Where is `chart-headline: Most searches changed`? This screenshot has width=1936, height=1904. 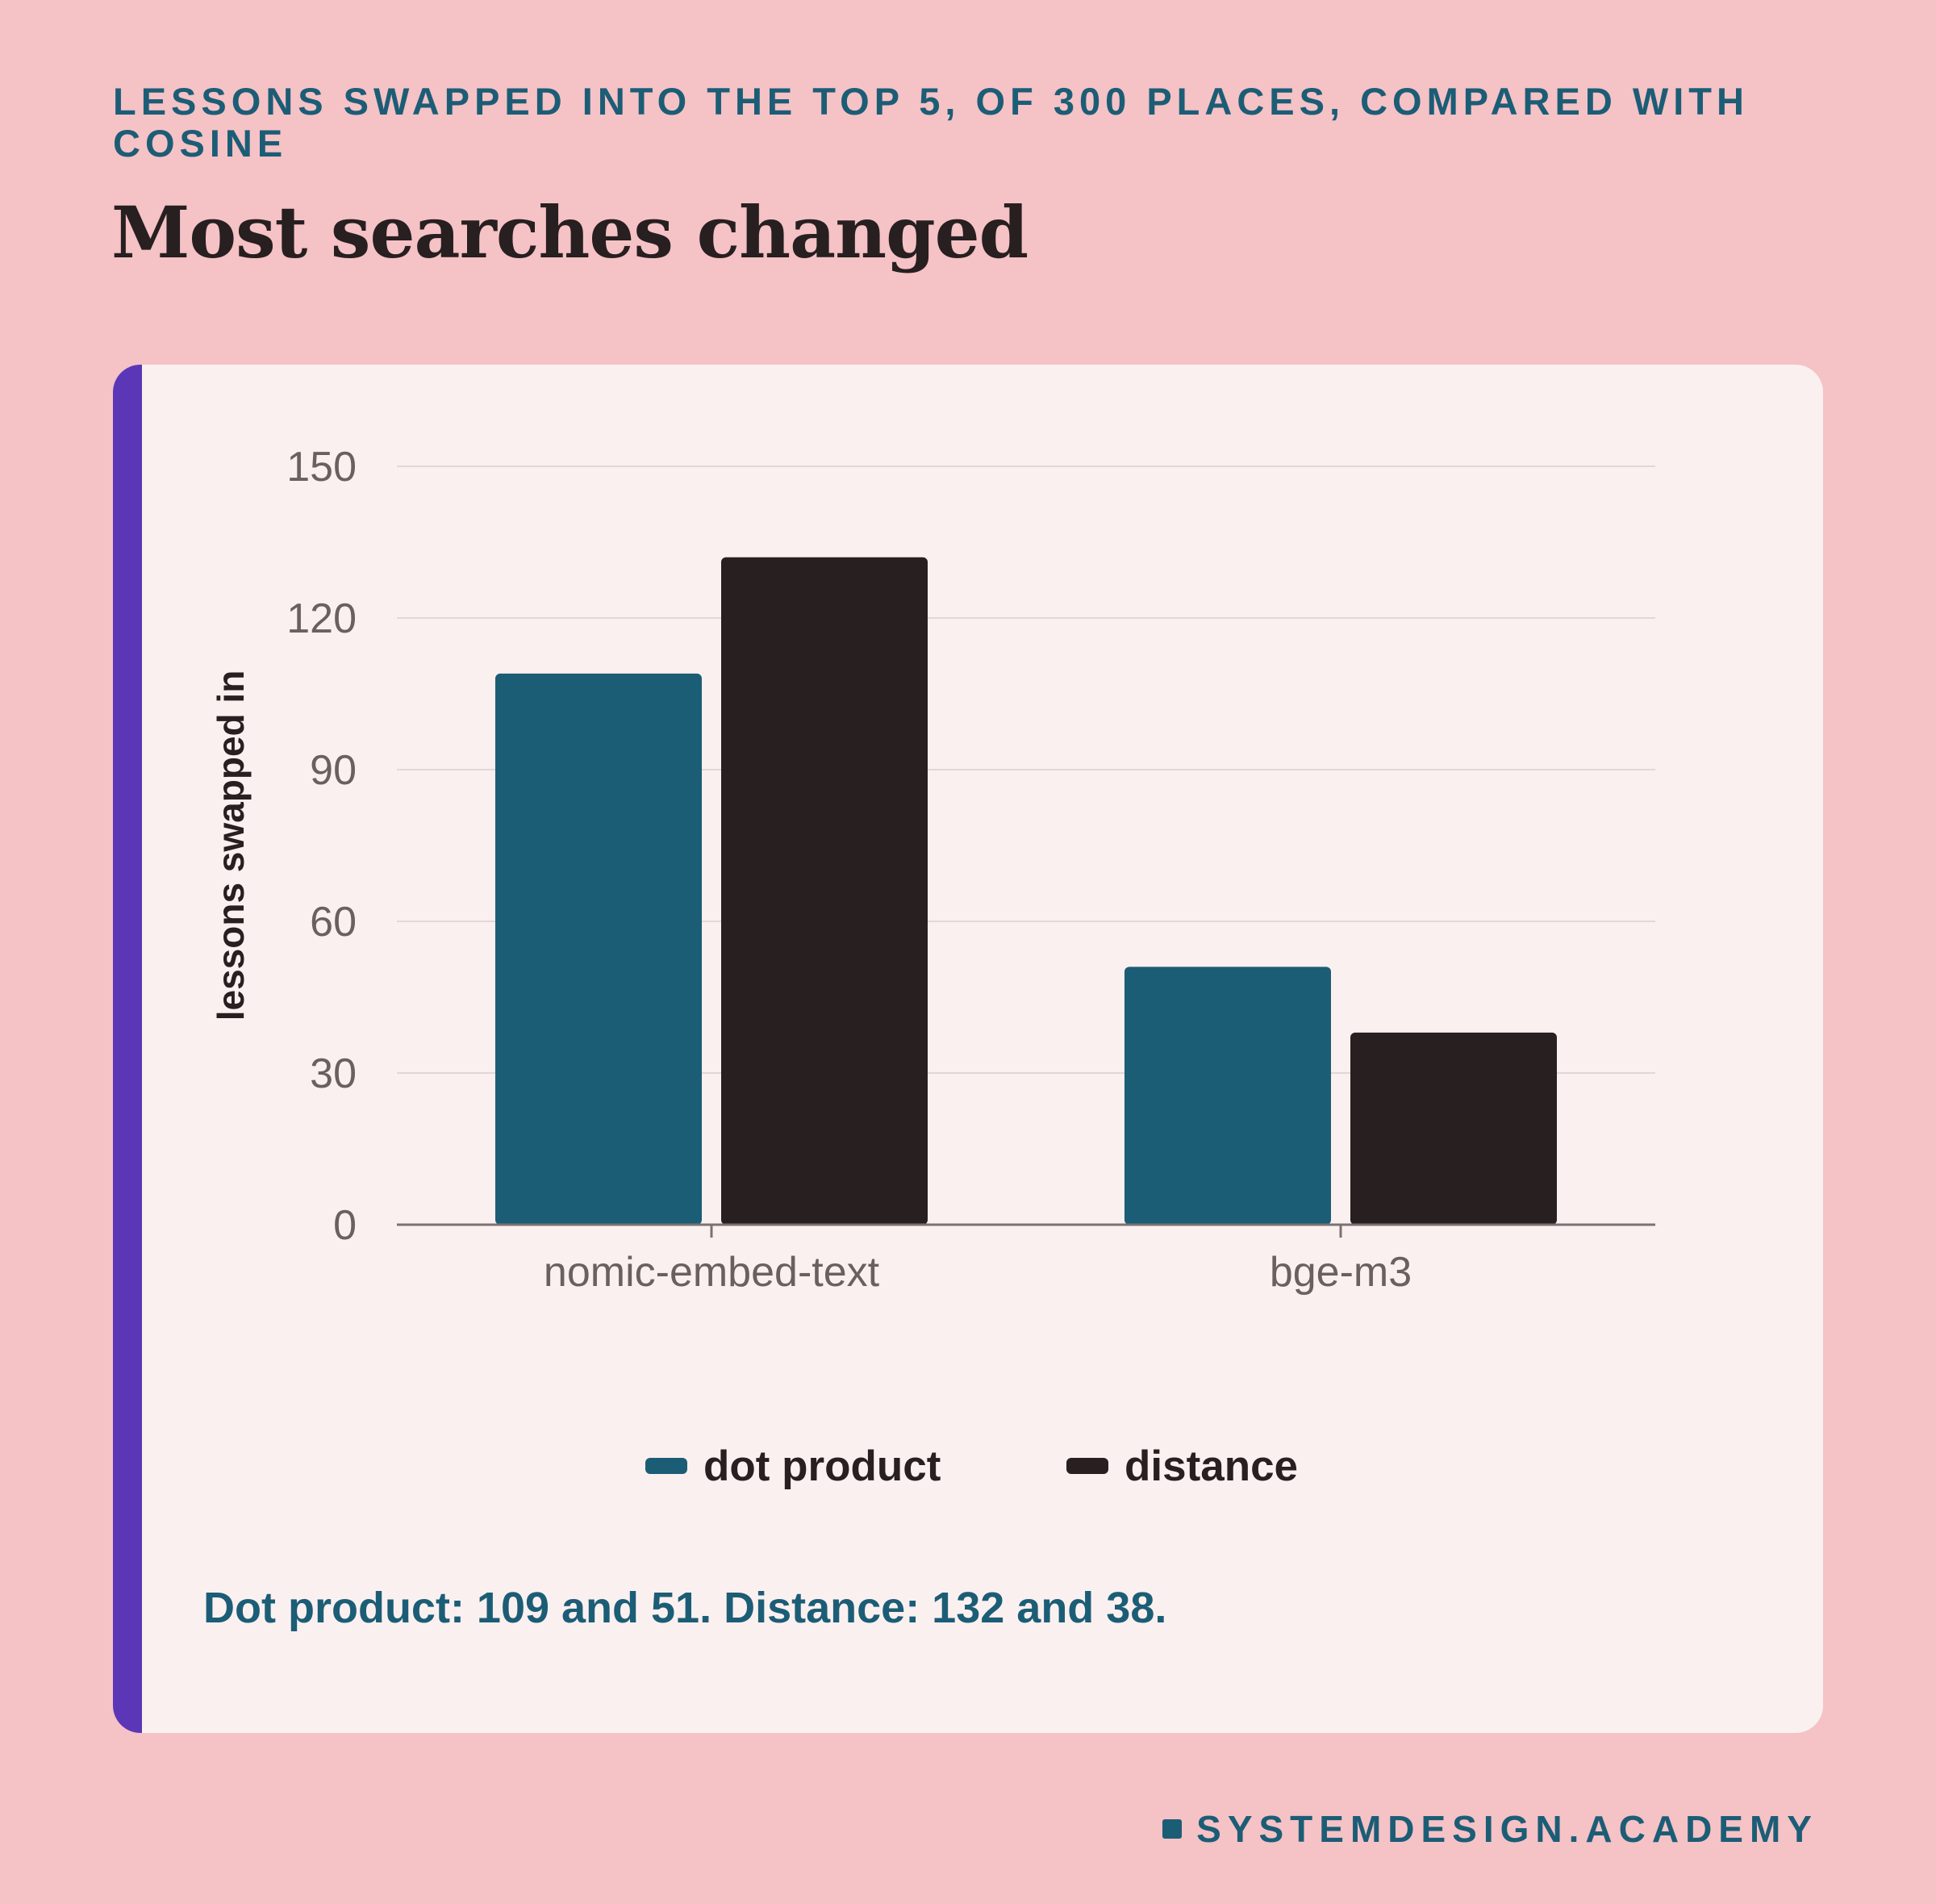
chart-headline: Most searches changed is located at coordinates (569, 232).